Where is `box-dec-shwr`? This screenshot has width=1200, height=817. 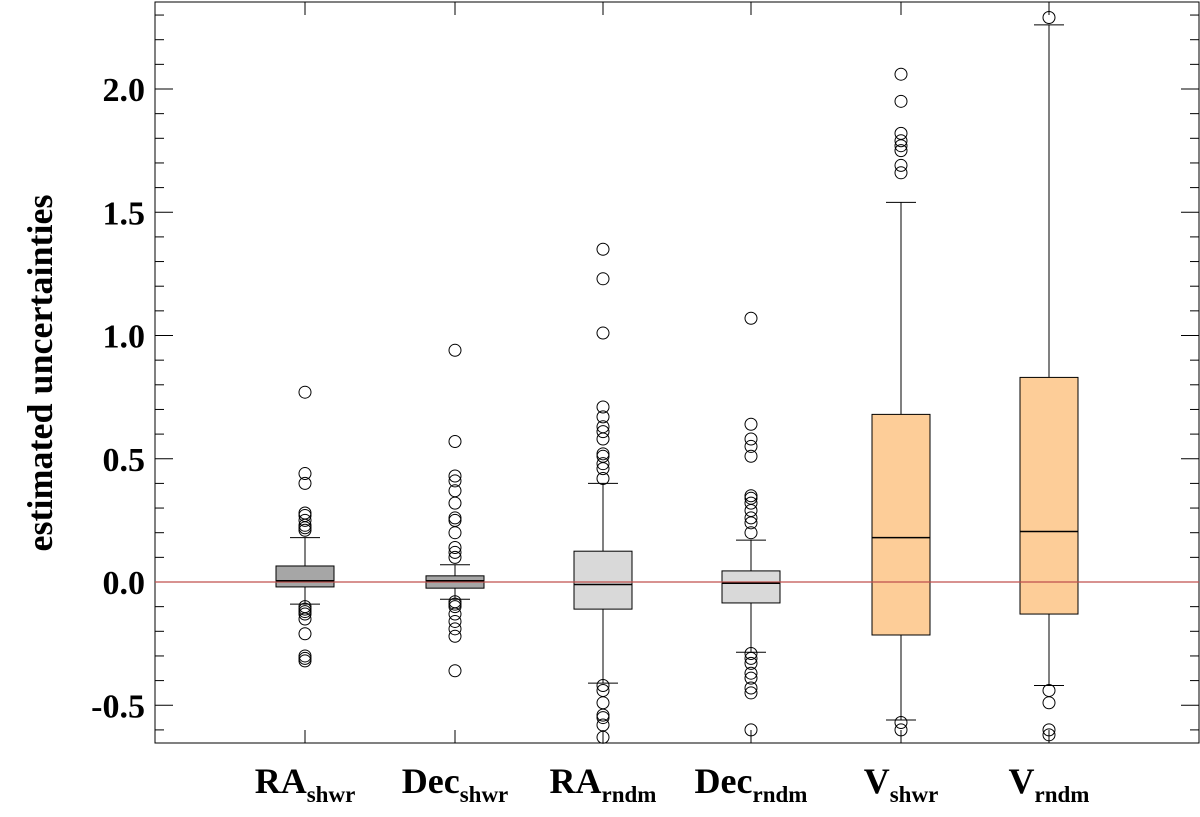
box-dec-shwr is located at coordinates (455, 510).